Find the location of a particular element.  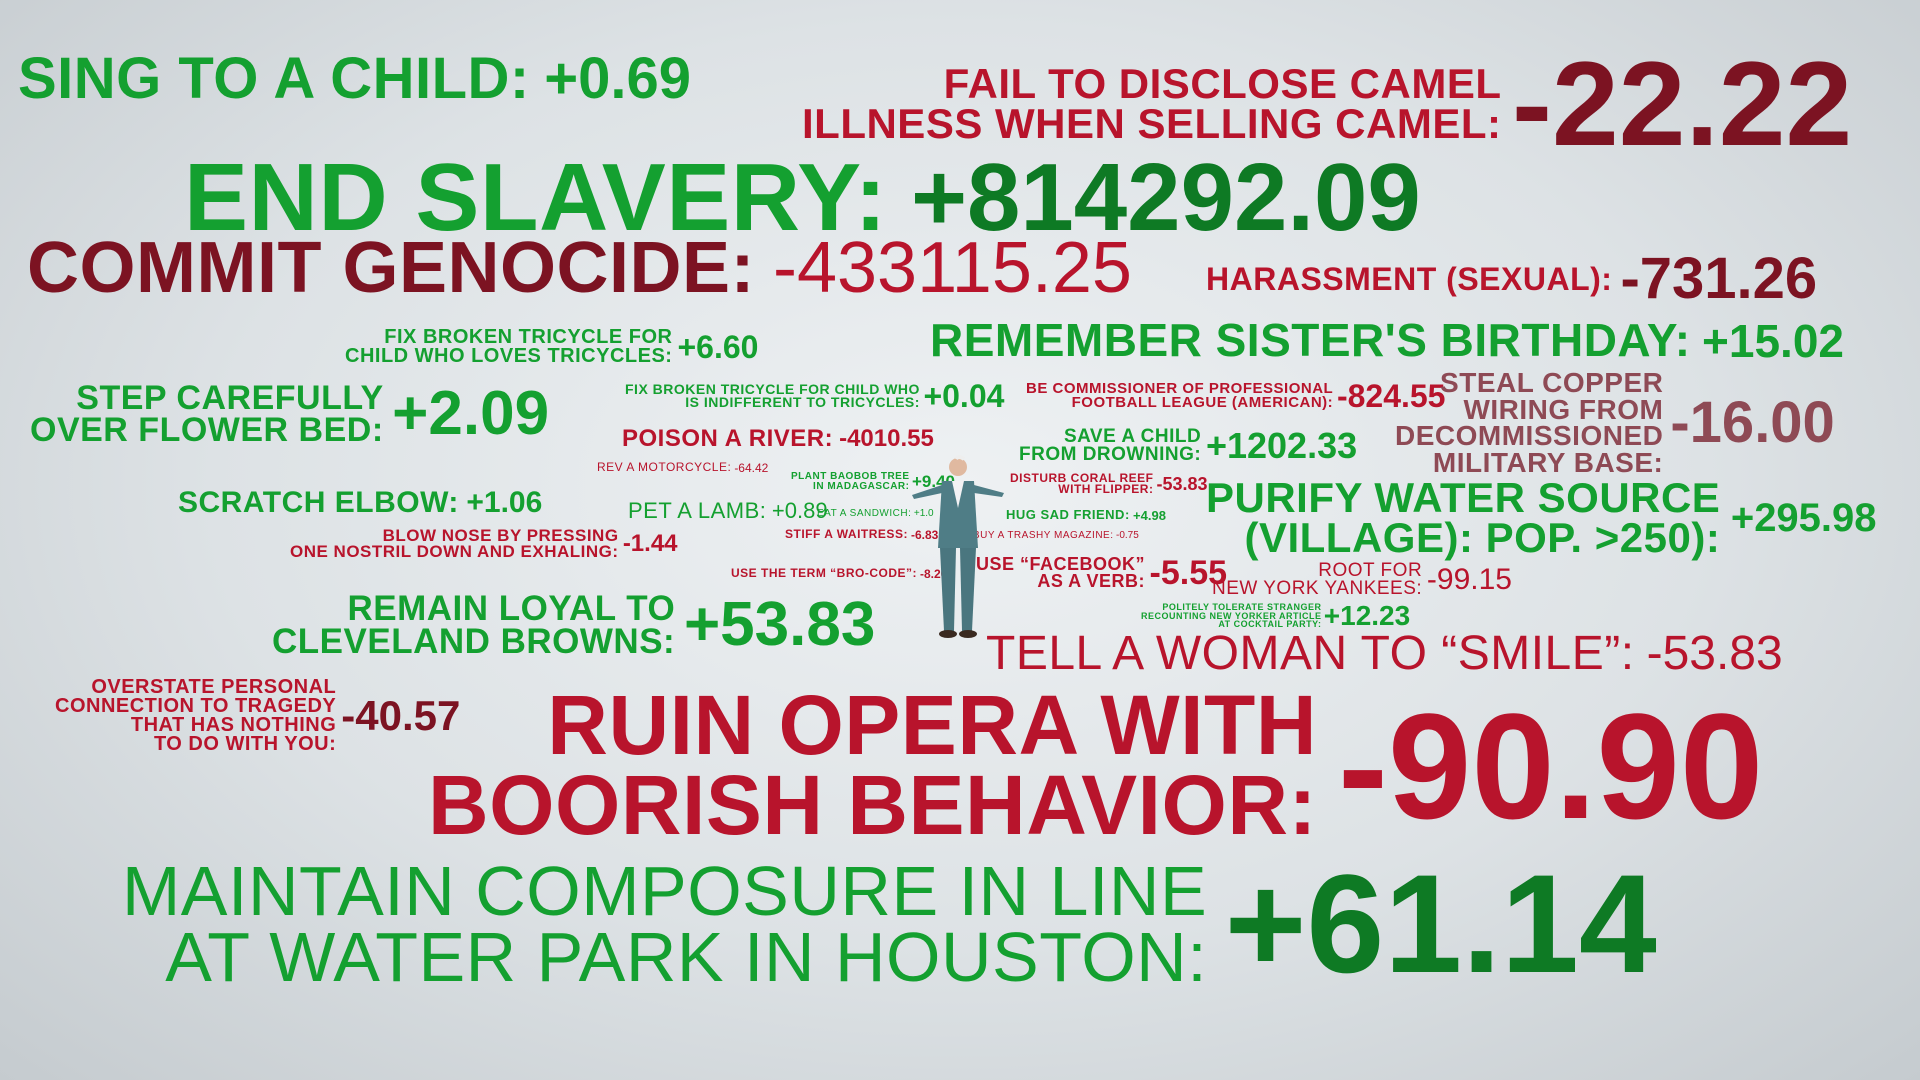

deed-points: -90.90 is located at coordinates (1550, 765).